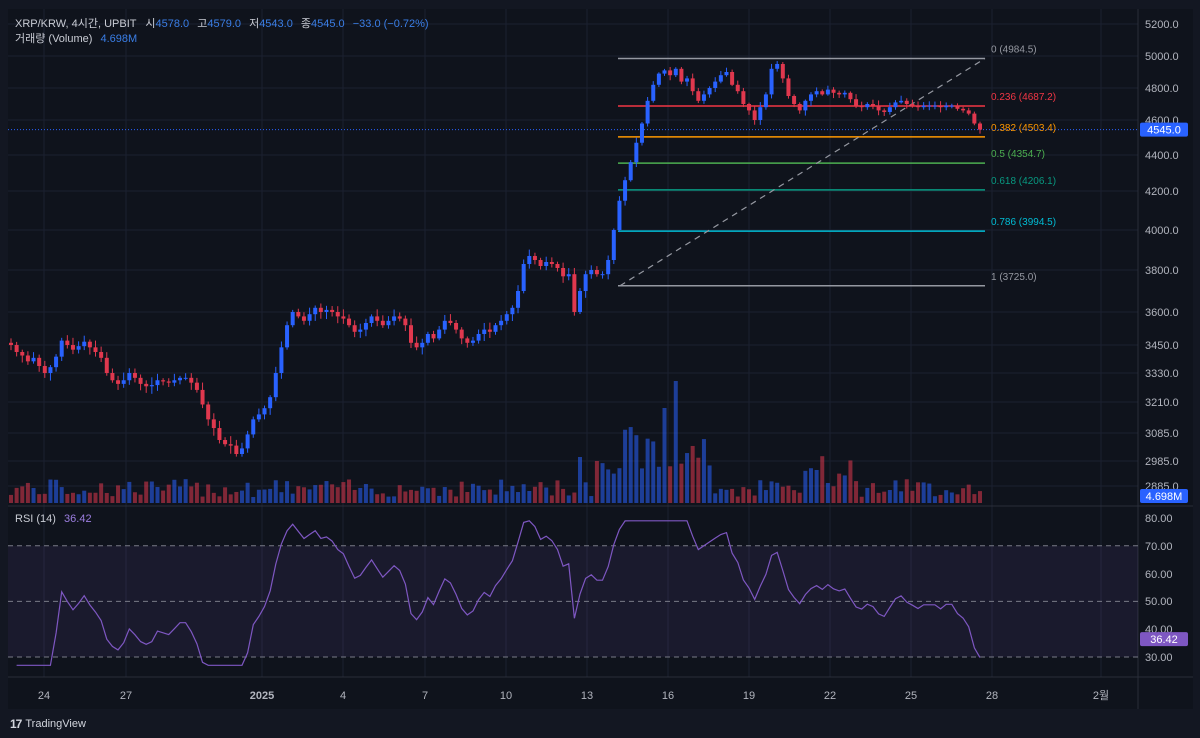 This screenshot has height=738, width=1200. I want to click on price-tick-label: 3210.0, so click(1162, 403).